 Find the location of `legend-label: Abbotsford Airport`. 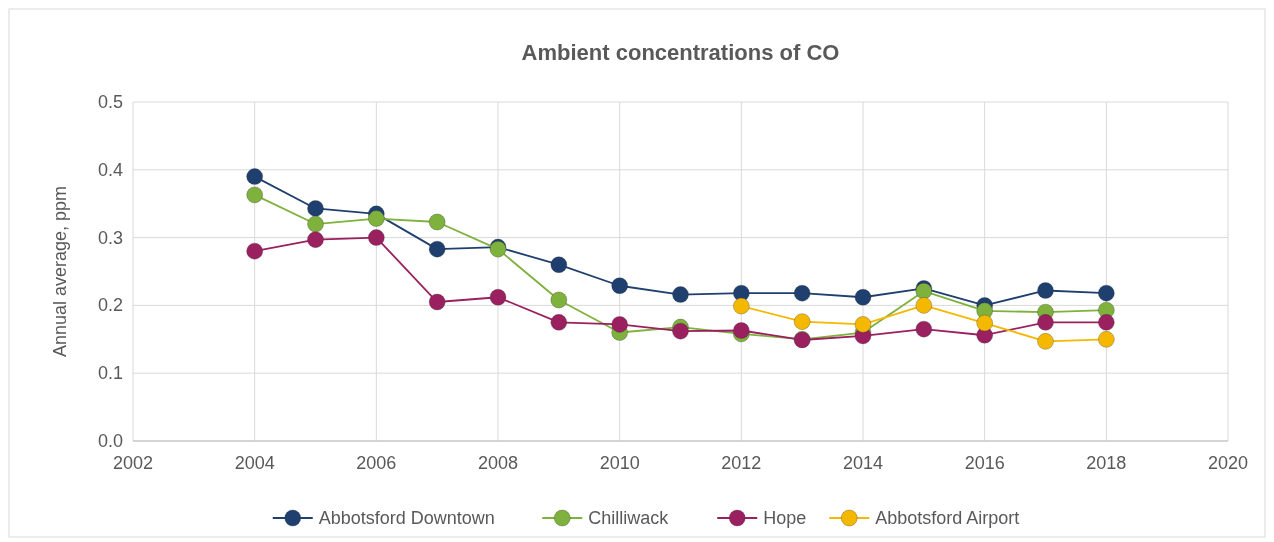

legend-label: Abbotsford Airport is located at coordinates (947, 518).